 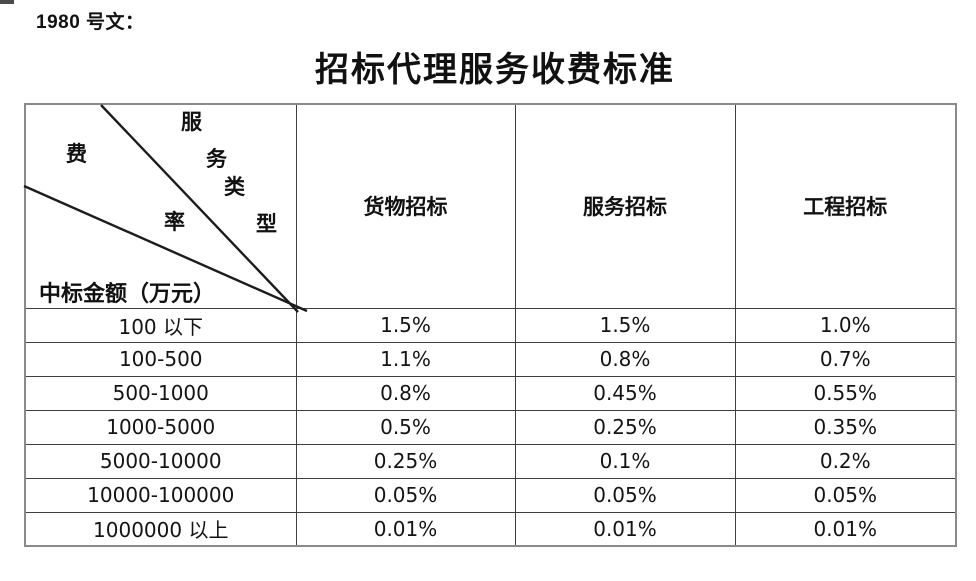 I want to click on column-header-services-bidding: 服务招标, so click(x=625, y=206).